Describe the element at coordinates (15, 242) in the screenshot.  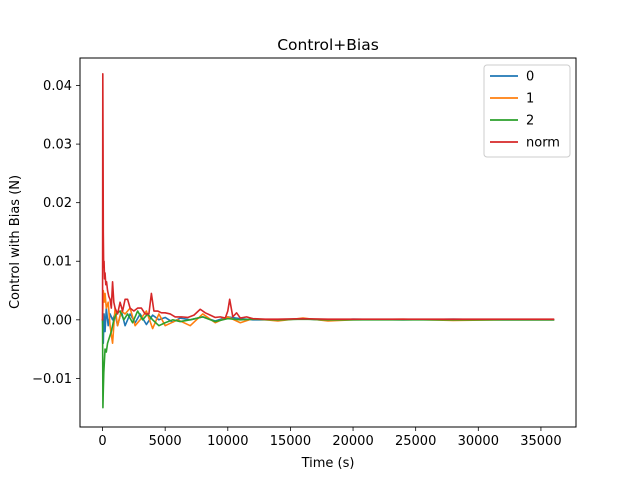
I see `y-axis-label: Control with Bias (N)` at that location.